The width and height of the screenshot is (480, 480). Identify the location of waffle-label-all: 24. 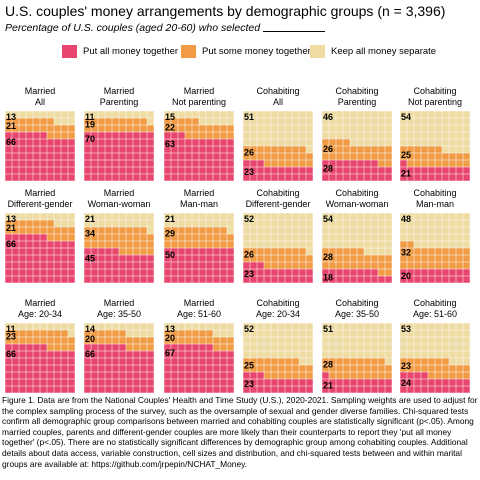
(406, 383).